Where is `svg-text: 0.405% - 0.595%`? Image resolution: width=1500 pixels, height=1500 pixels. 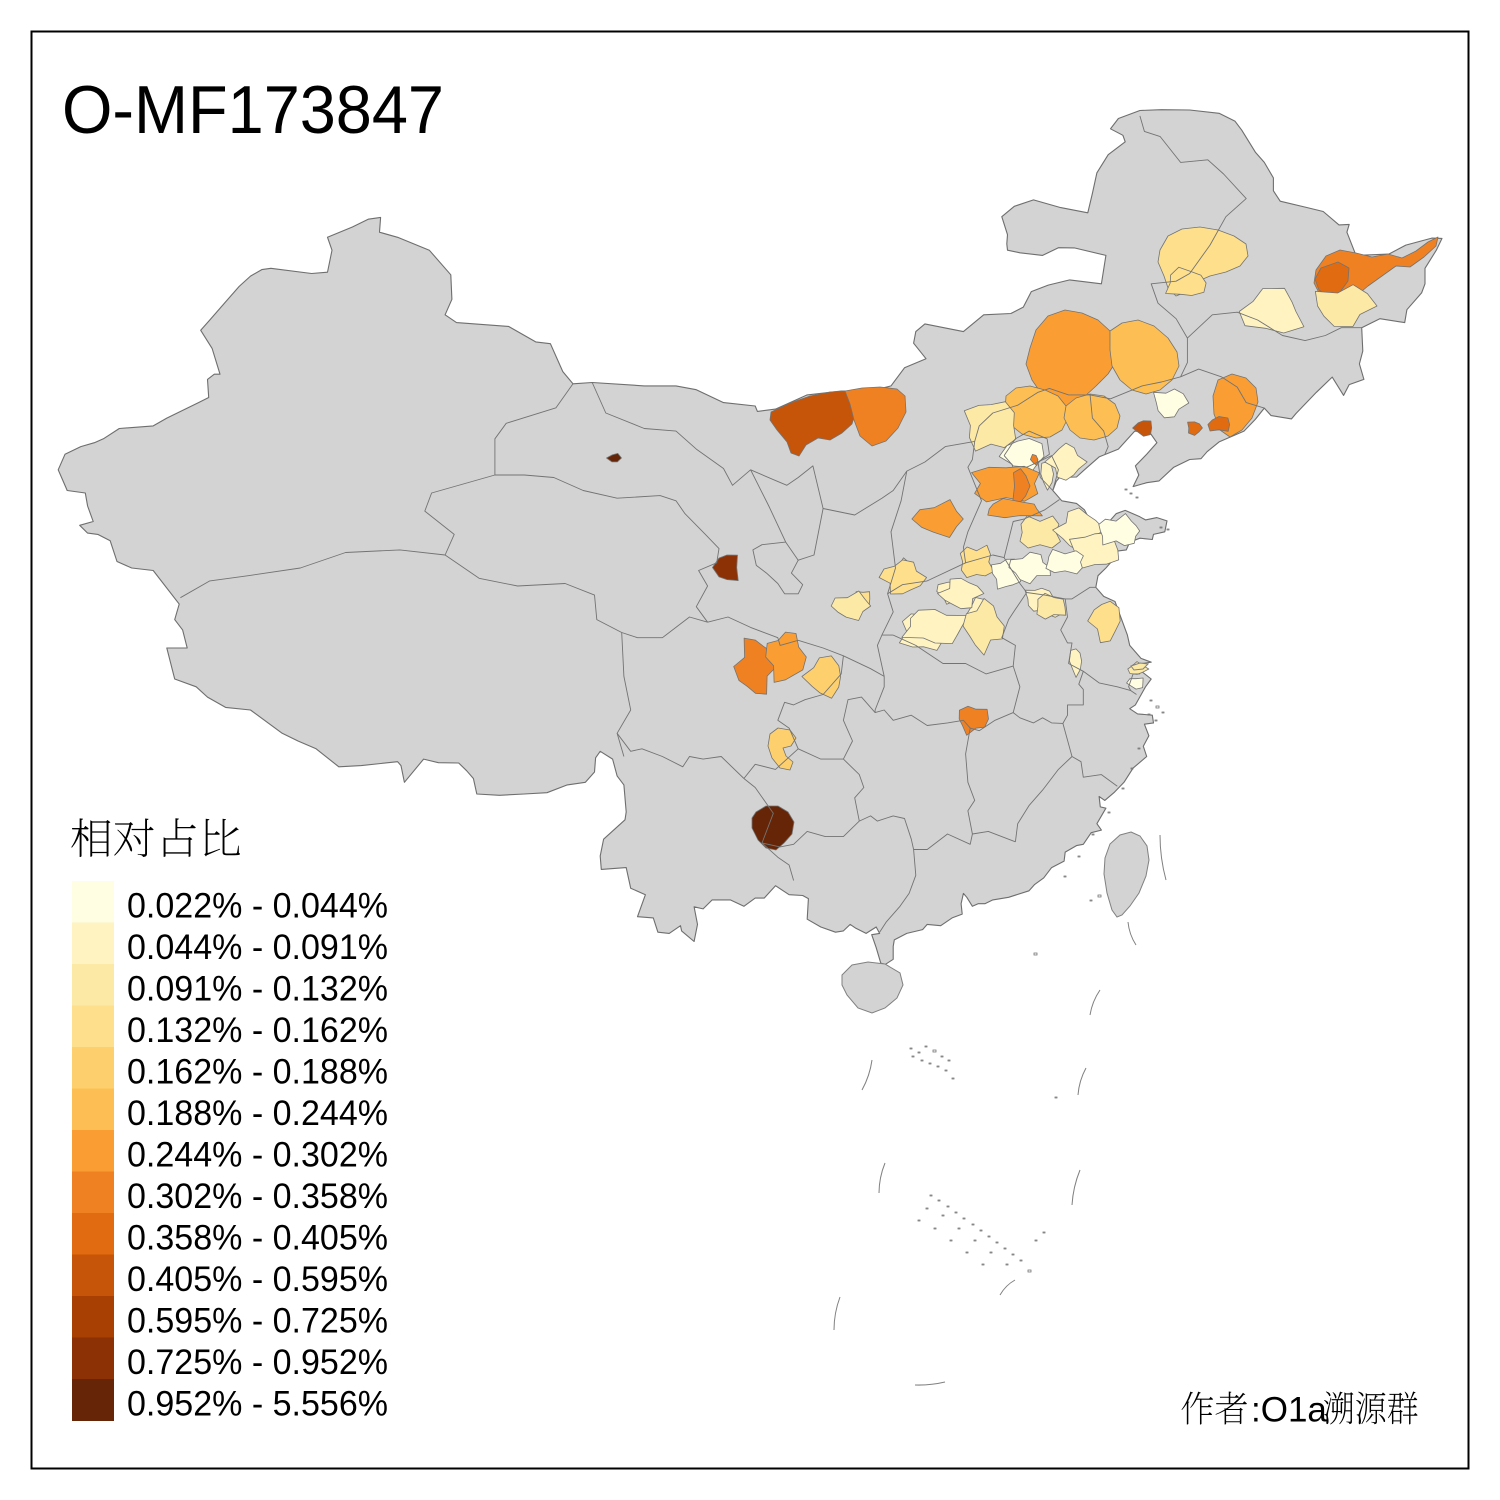 svg-text: 0.405% - 0.595% is located at coordinates (257, 1279).